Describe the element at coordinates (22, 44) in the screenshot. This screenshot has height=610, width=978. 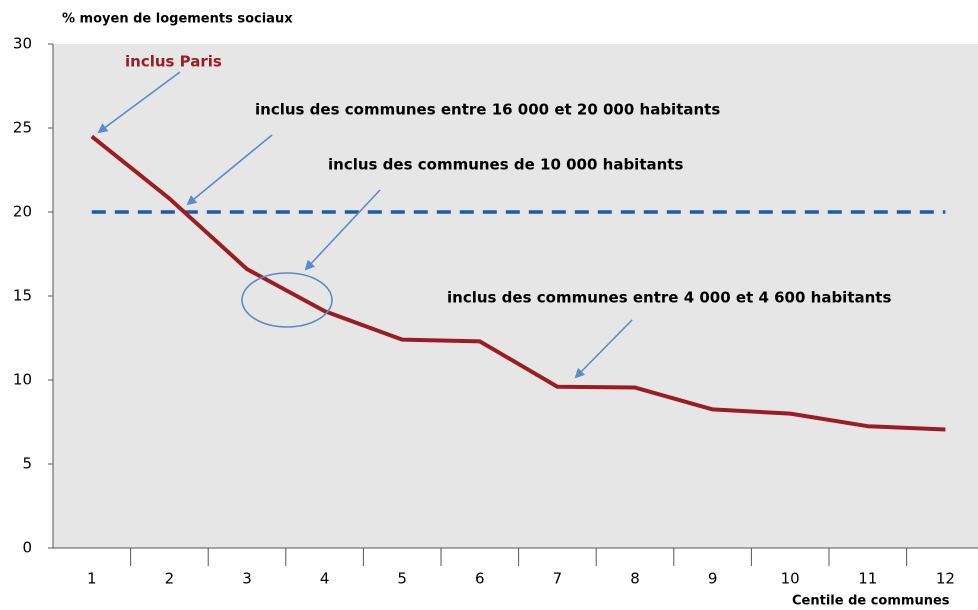
I see `y-tick-label: 30` at that location.